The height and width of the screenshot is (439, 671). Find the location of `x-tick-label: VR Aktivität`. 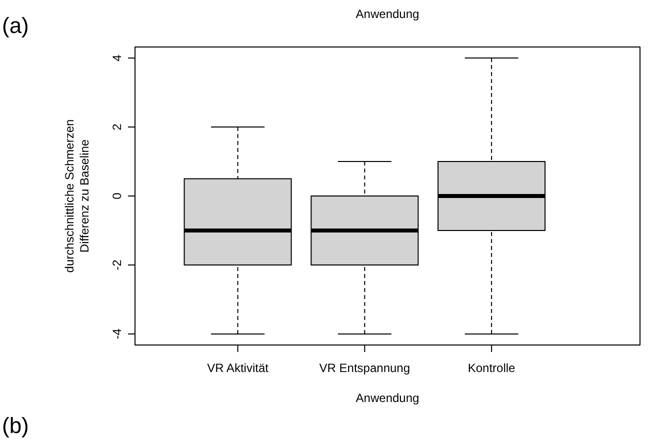

x-tick-label: VR Aktivität is located at coordinates (238, 368).